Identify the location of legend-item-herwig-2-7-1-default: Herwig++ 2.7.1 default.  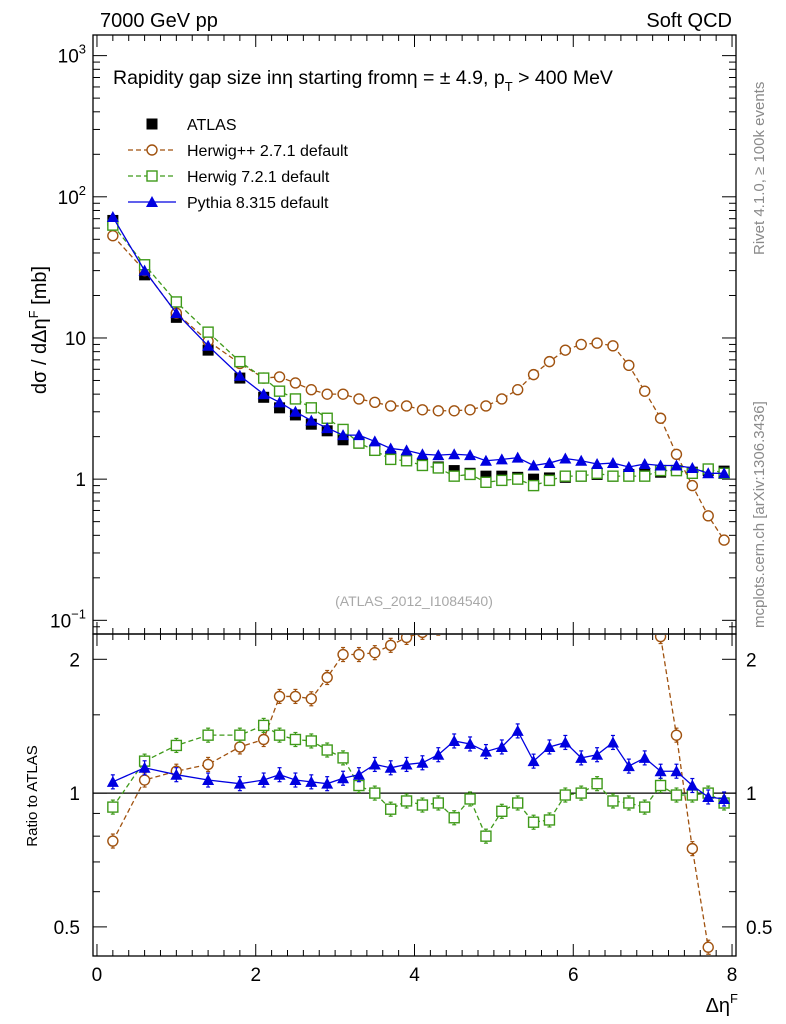
(238, 151).